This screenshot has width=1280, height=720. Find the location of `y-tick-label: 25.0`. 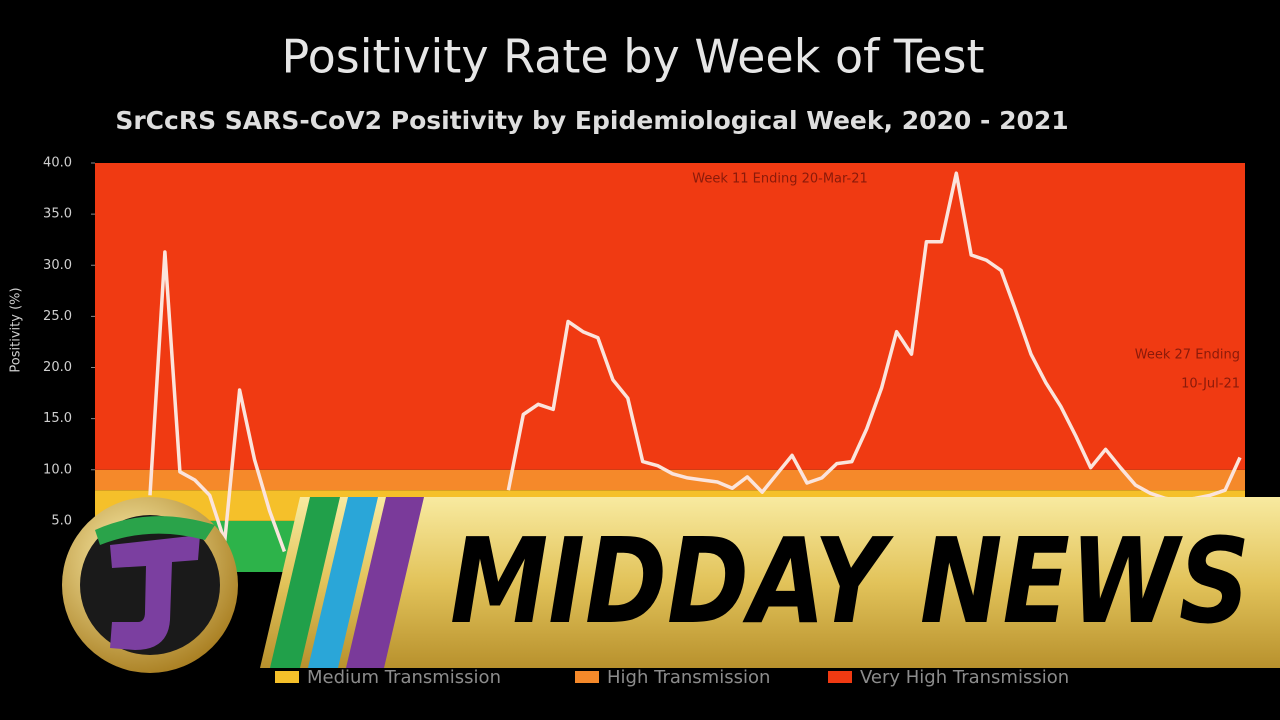

y-tick-label: 25.0 is located at coordinates (57, 316).